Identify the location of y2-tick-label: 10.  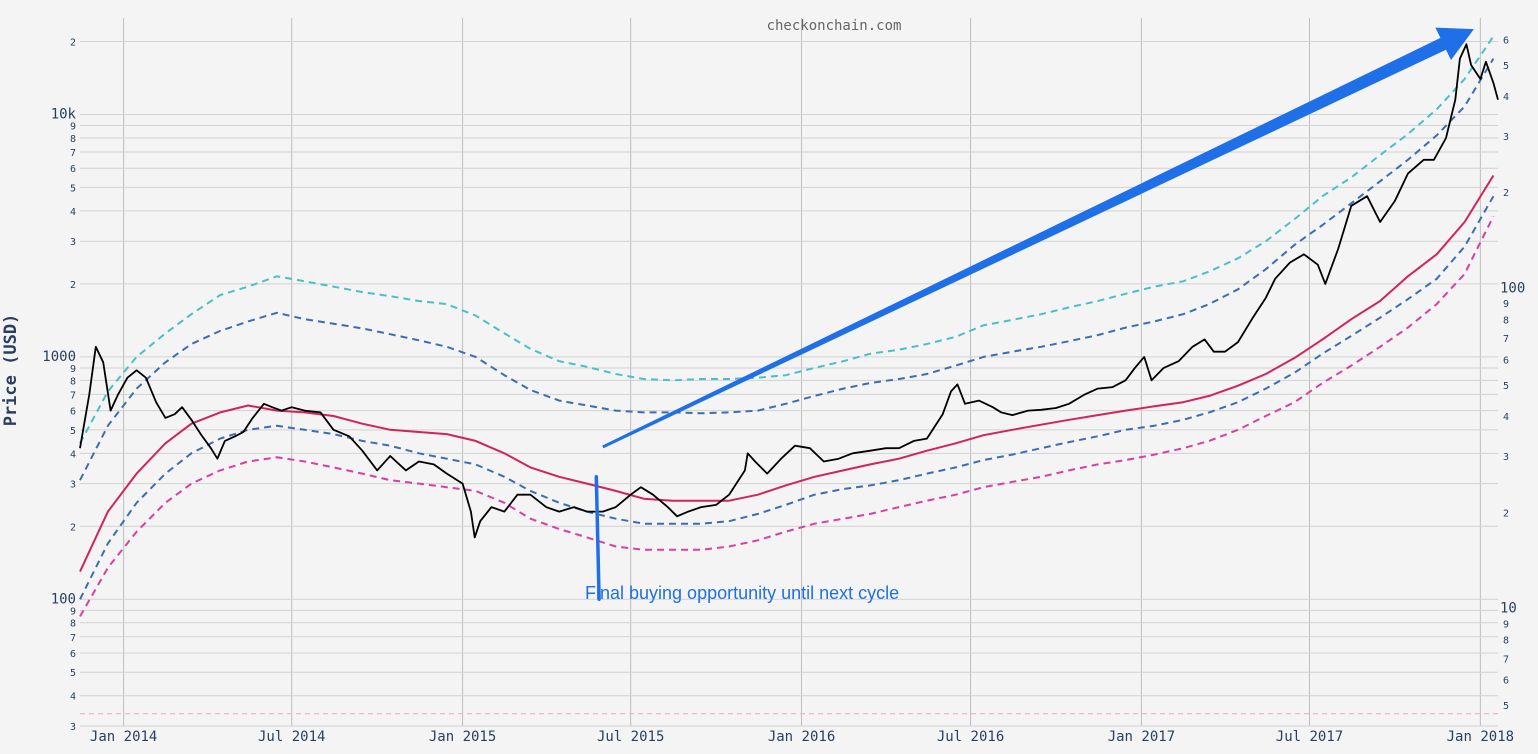
(1508, 609).